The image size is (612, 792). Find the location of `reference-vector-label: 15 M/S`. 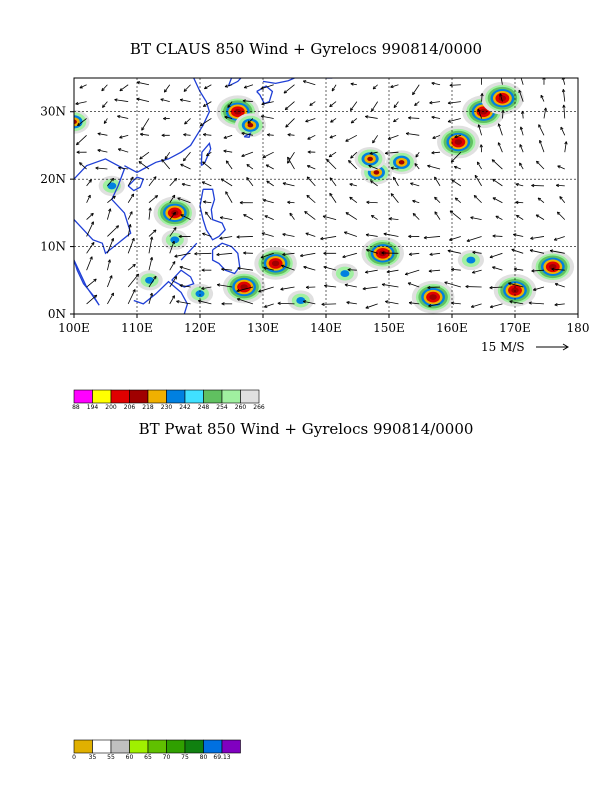

reference-vector-label: 15 M/S is located at coordinates (503, 347).